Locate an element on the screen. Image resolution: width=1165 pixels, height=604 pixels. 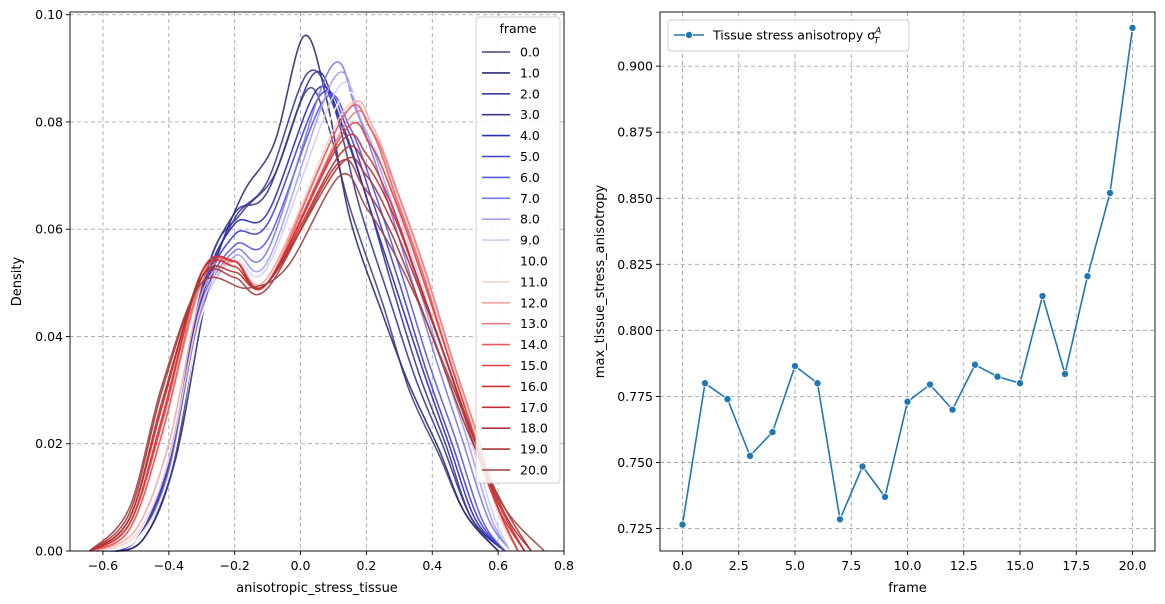
left-y-axis-label: Density is located at coordinates (17, 281).